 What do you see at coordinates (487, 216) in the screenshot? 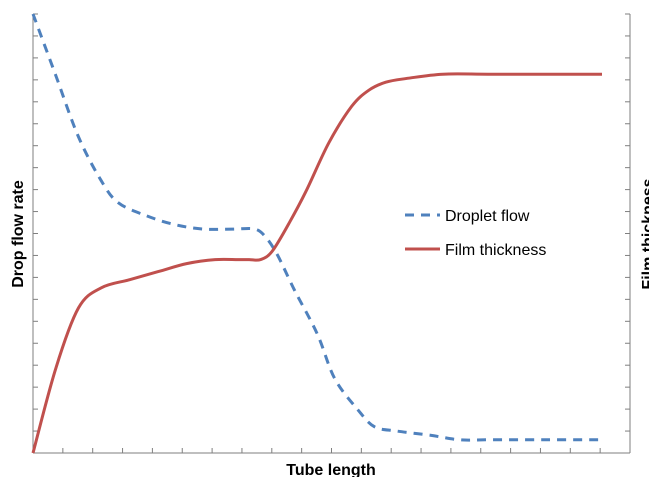
I see `legend-label-droplet-flow: Droplet flow` at bounding box center [487, 216].